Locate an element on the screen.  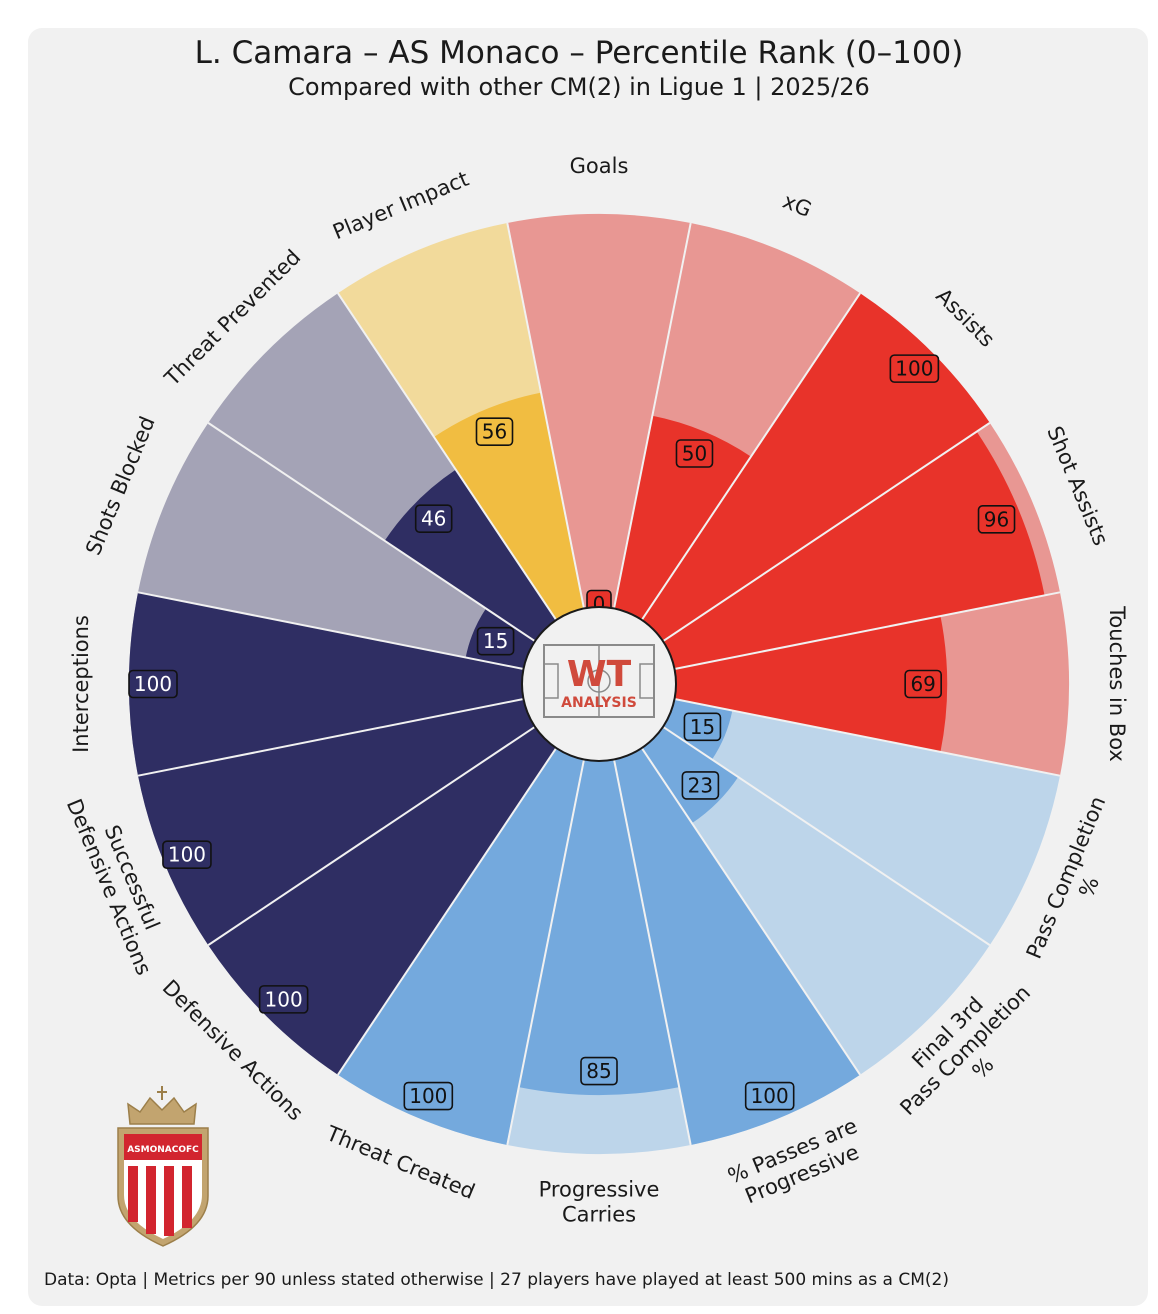
bar-passes-are-progressive is located at coordinates (737, 946).